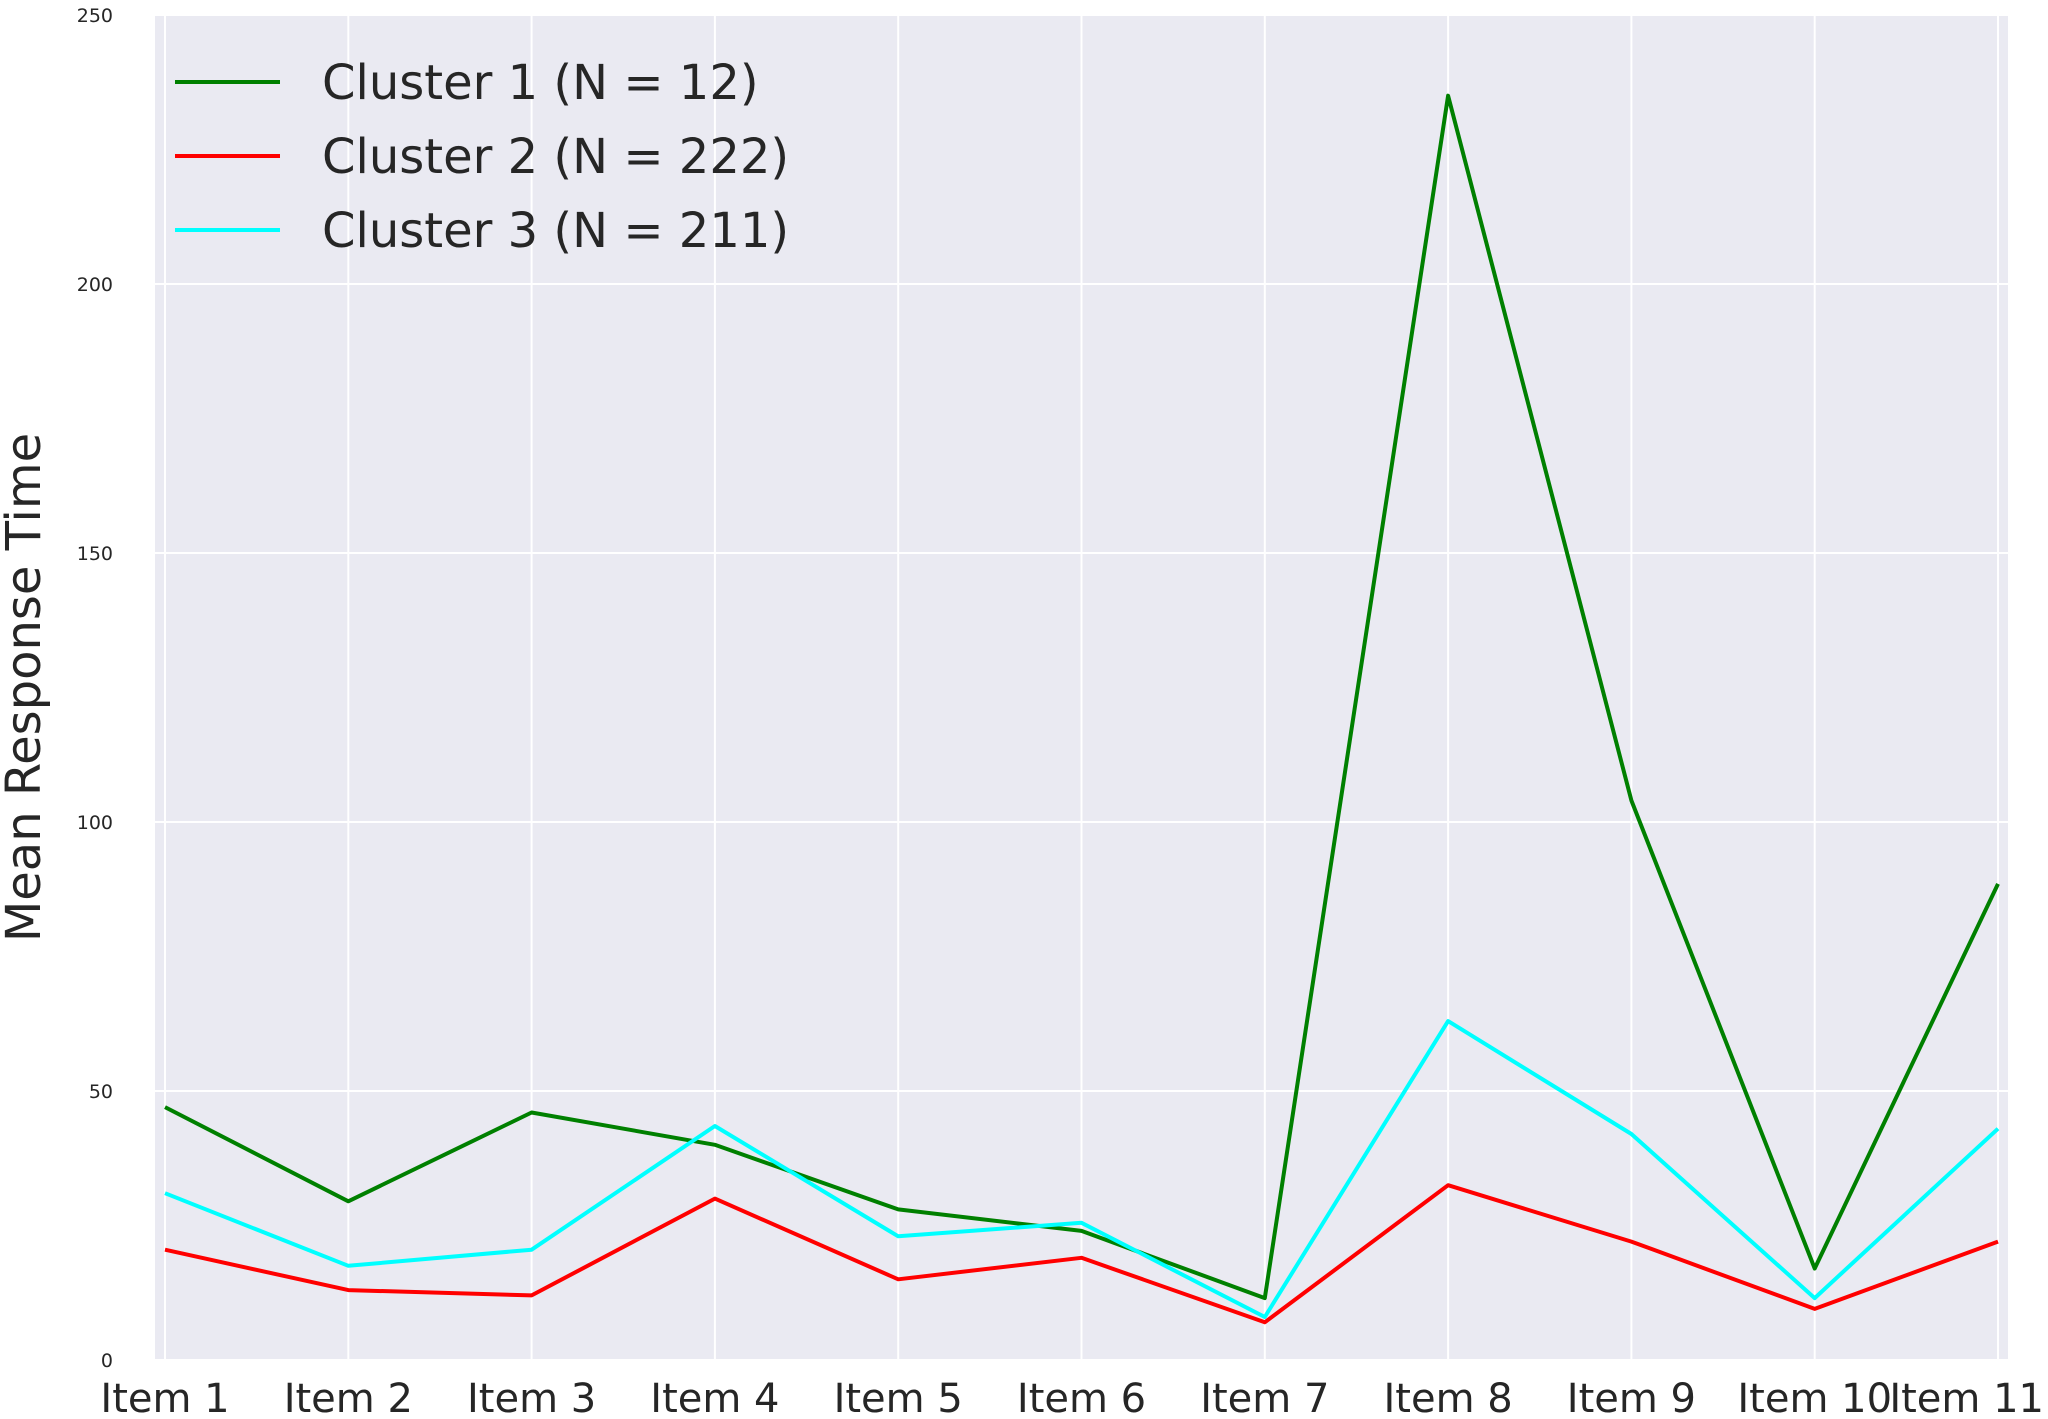 The image size is (2048, 1419). I want to click on x-tick-label: Item 11, so click(1966, 1397).